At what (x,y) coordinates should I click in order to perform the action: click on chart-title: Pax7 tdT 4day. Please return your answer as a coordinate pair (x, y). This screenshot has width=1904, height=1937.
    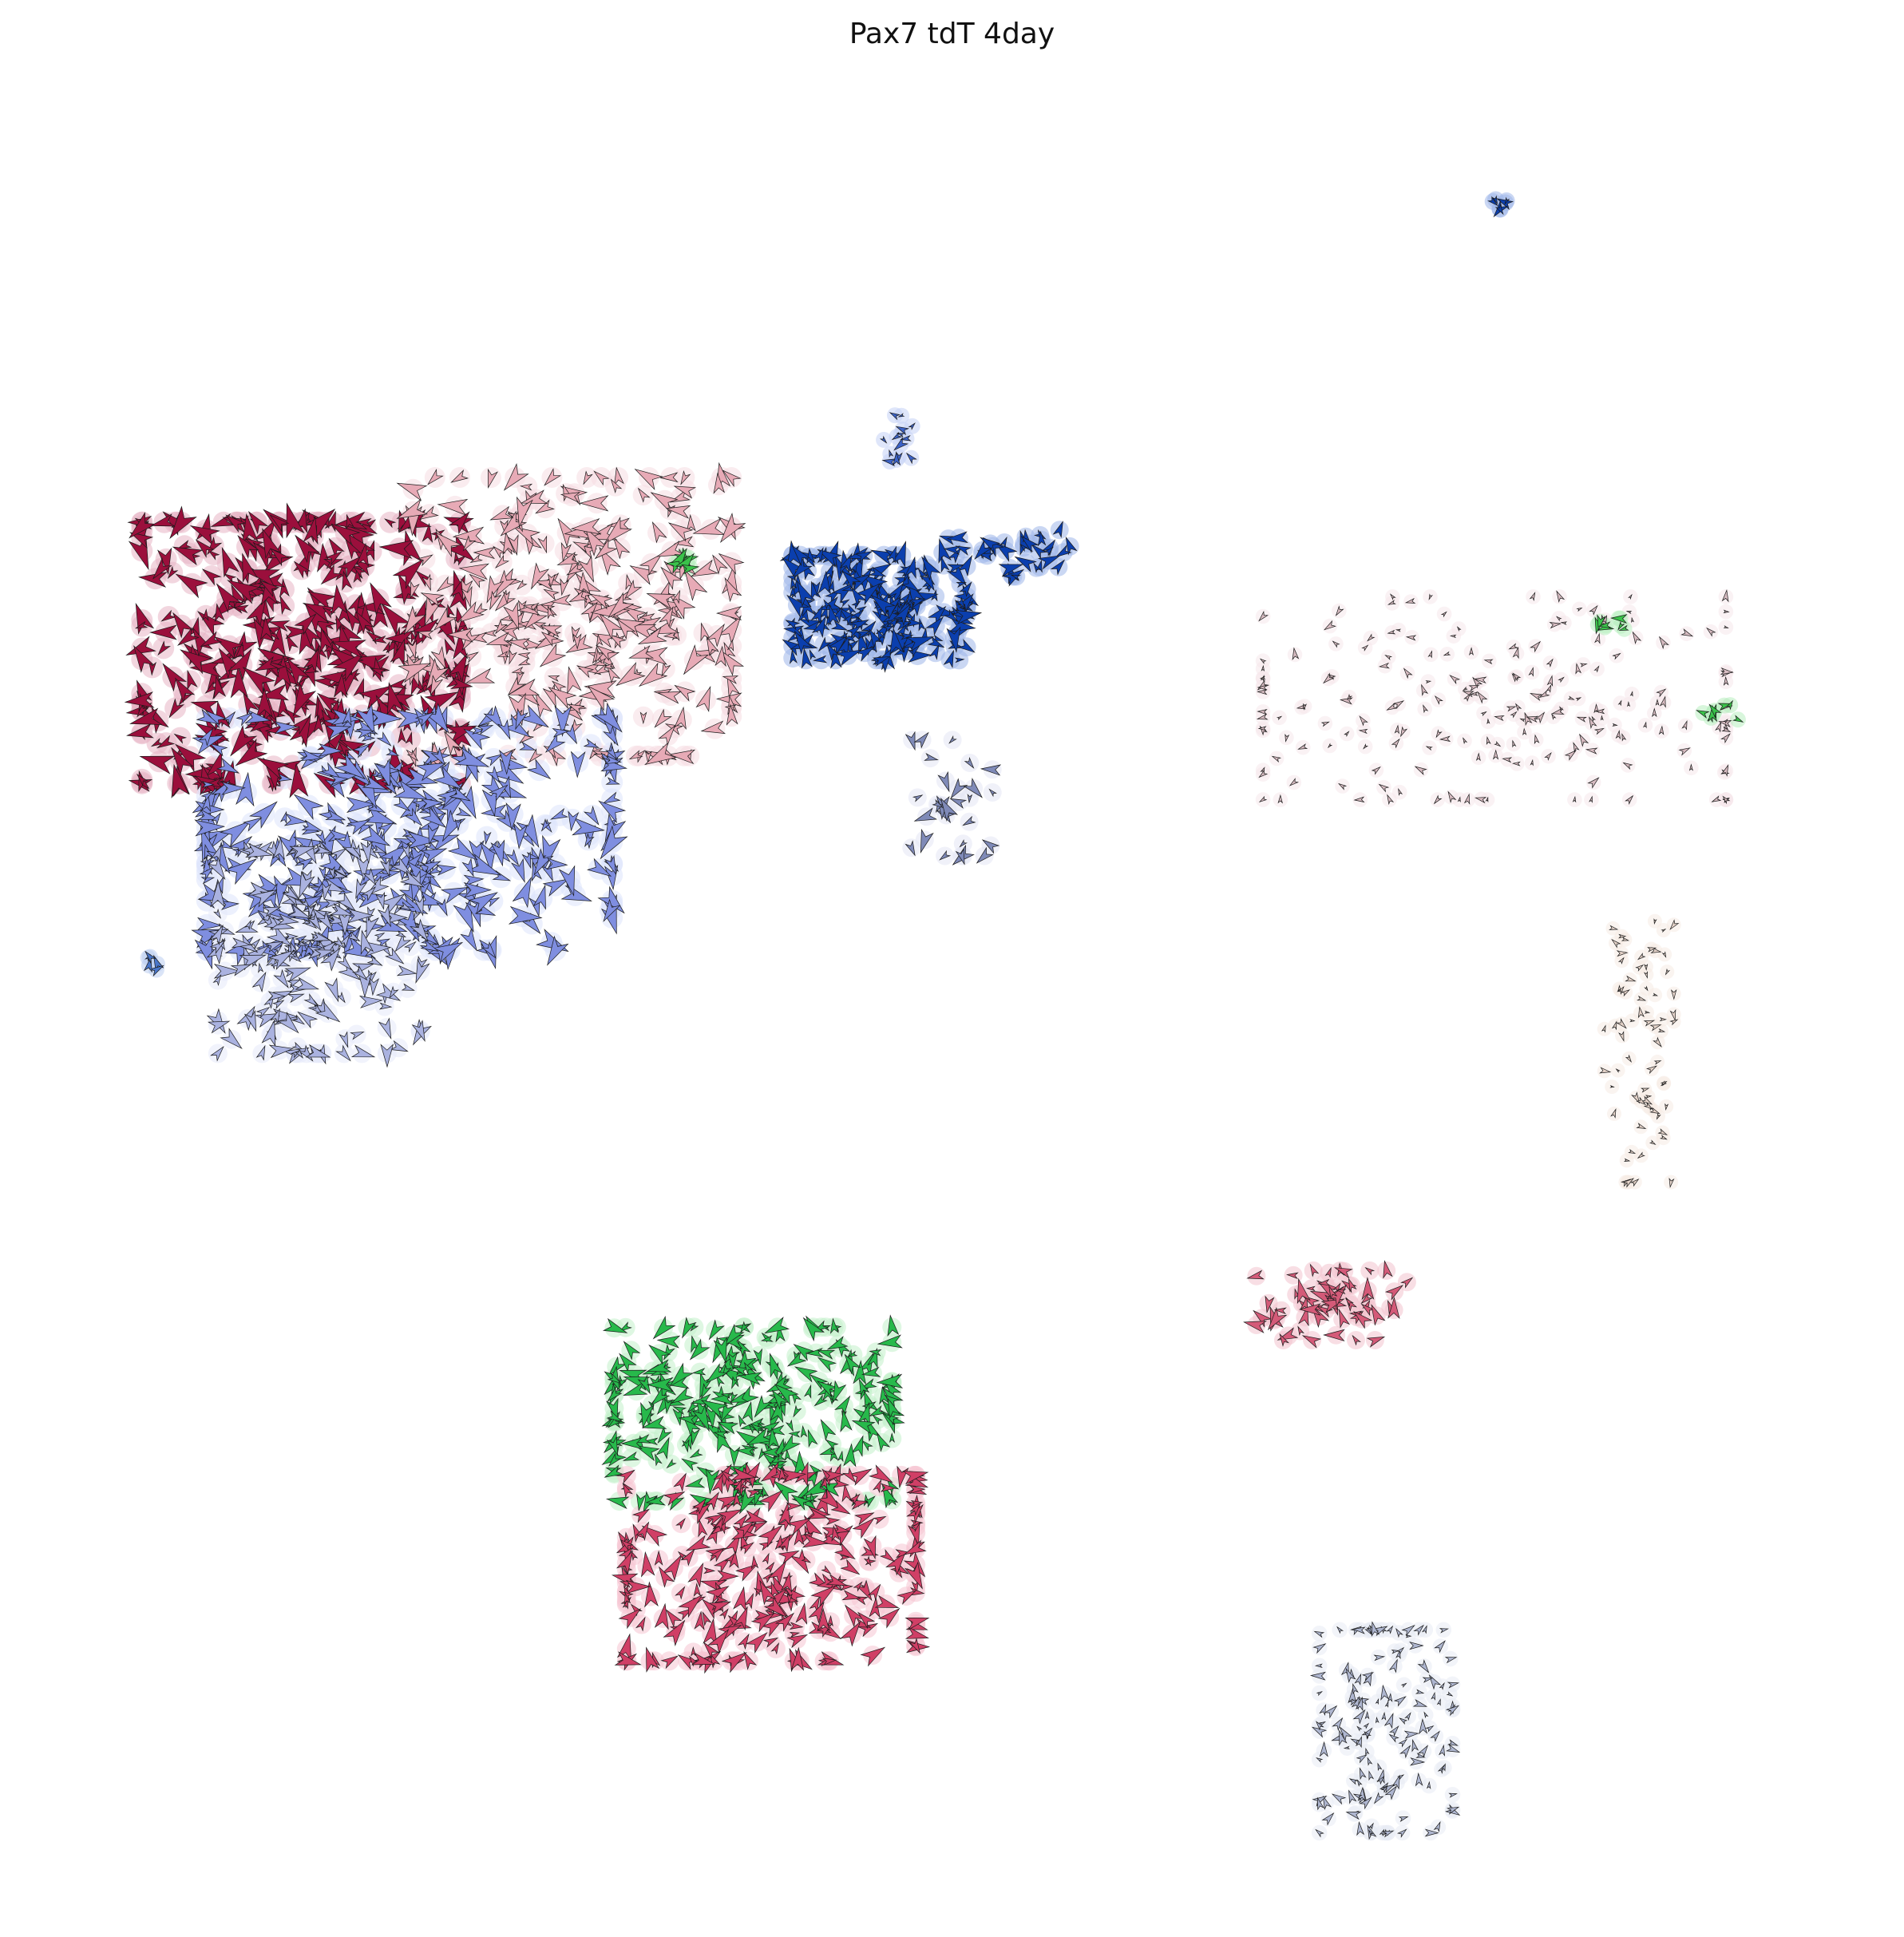
    Looking at the image, I should click on (952, 34).